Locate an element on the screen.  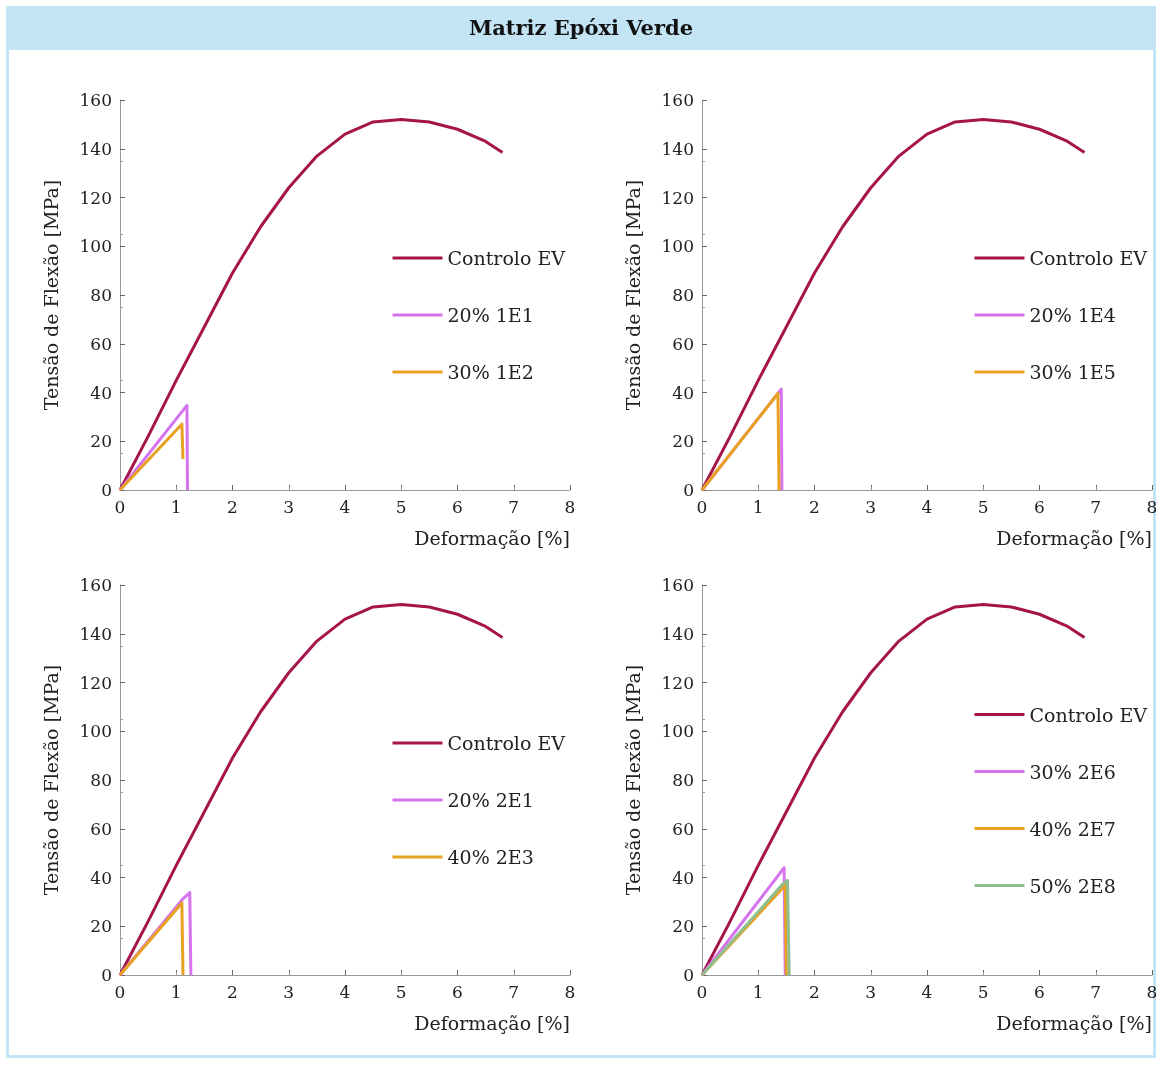
legend-label: 40% 2E7 is located at coordinates (1072, 828).